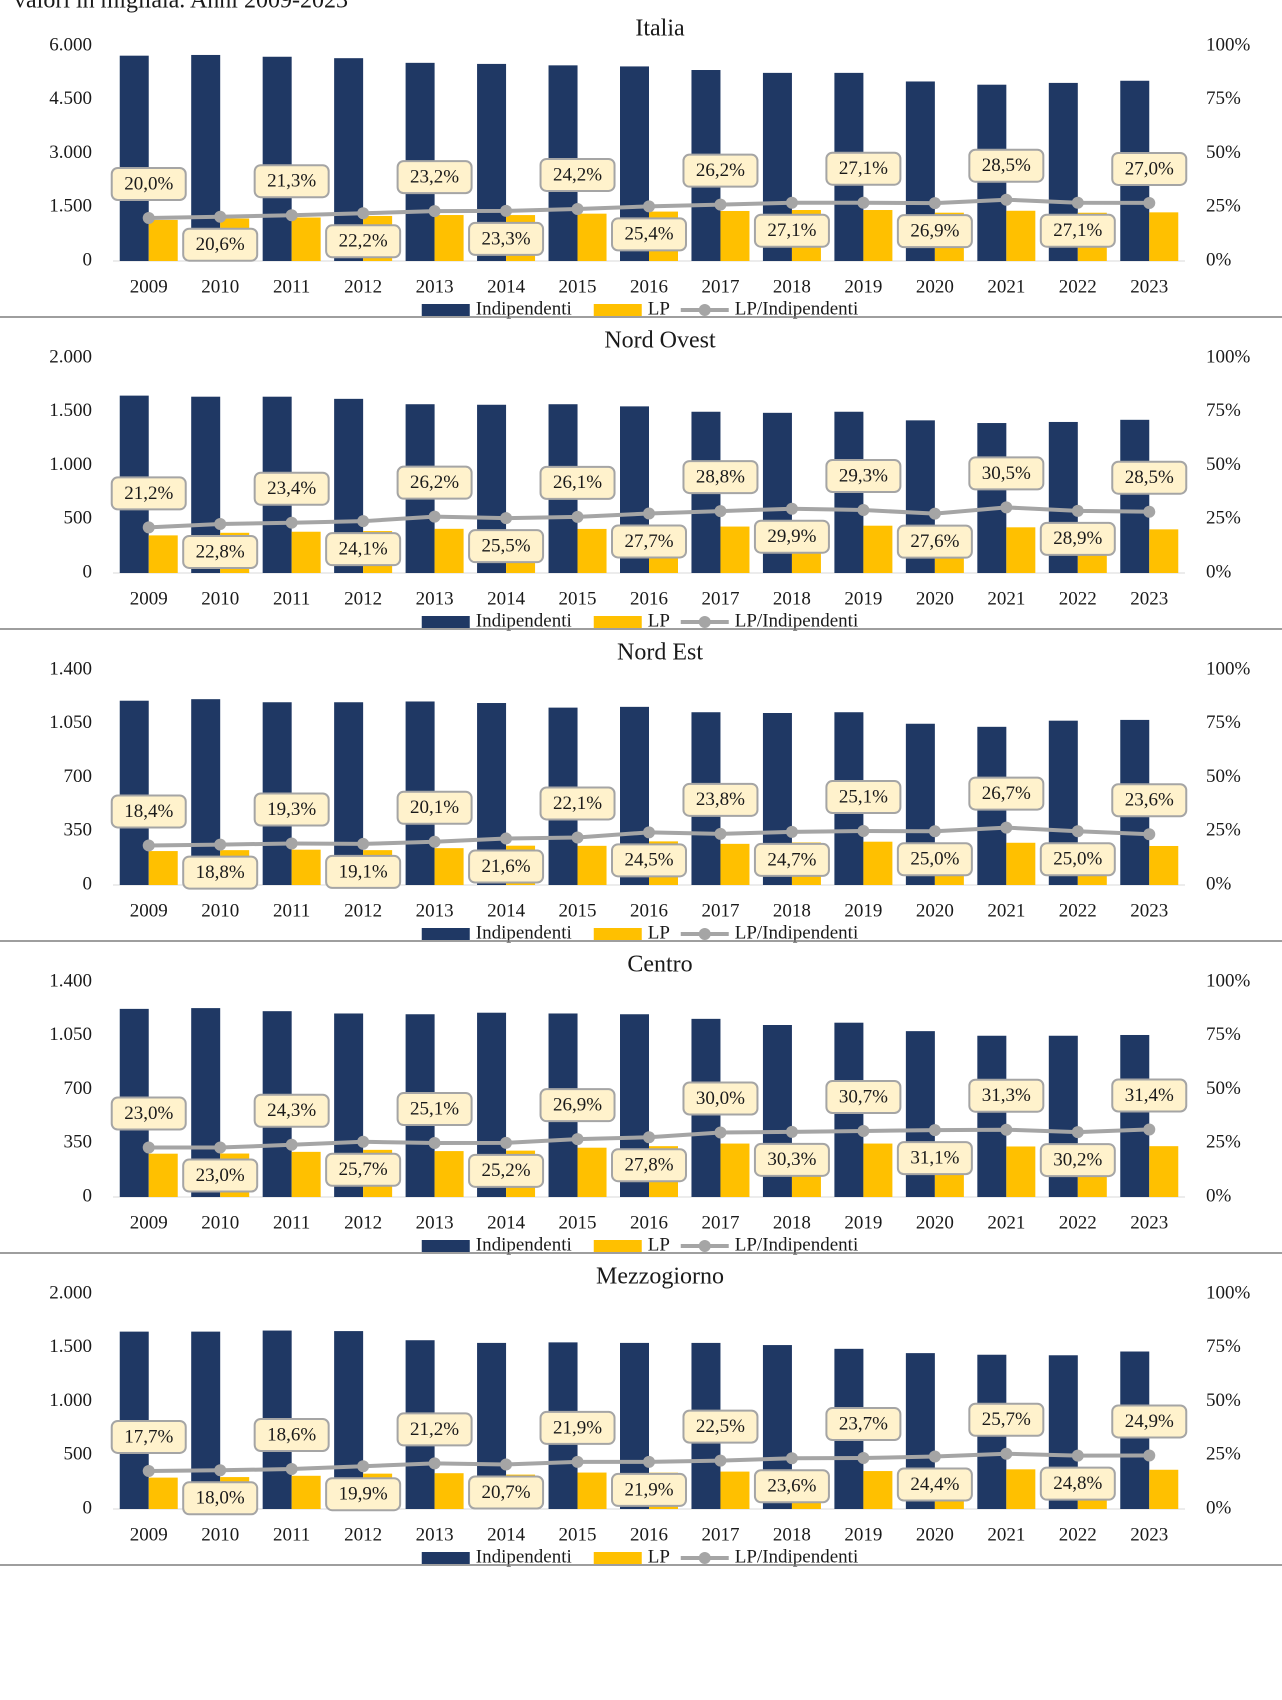 The height and width of the screenshot is (1700, 1282). What do you see at coordinates (70, 44) in the screenshot?
I see `y-tick-label: 6.000` at bounding box center [70, 44].